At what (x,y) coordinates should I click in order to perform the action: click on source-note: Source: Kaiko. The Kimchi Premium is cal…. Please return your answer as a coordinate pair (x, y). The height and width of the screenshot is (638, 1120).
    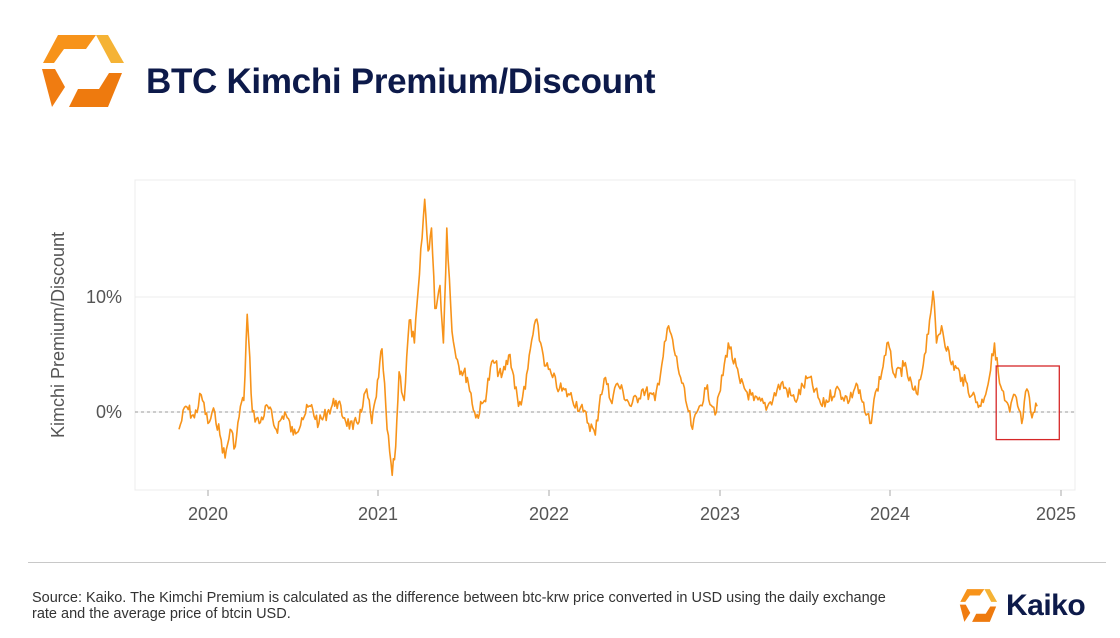
    Looking at the image, I should click on (459, 606).